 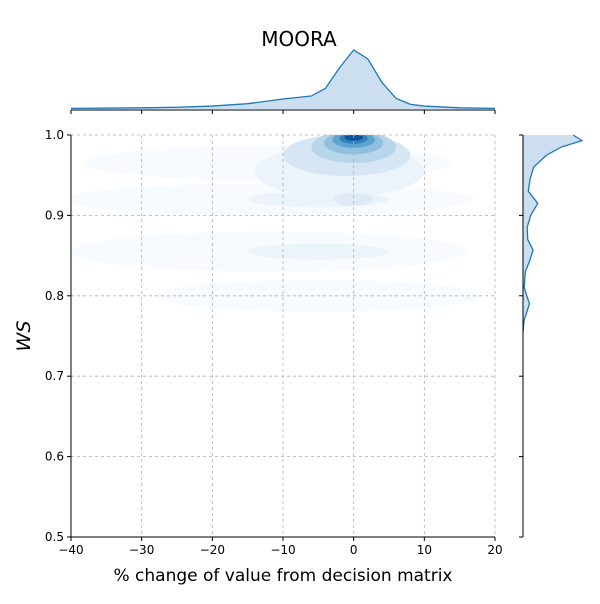 I want to click on marginal-x-fill, so click(x=283, y=79).